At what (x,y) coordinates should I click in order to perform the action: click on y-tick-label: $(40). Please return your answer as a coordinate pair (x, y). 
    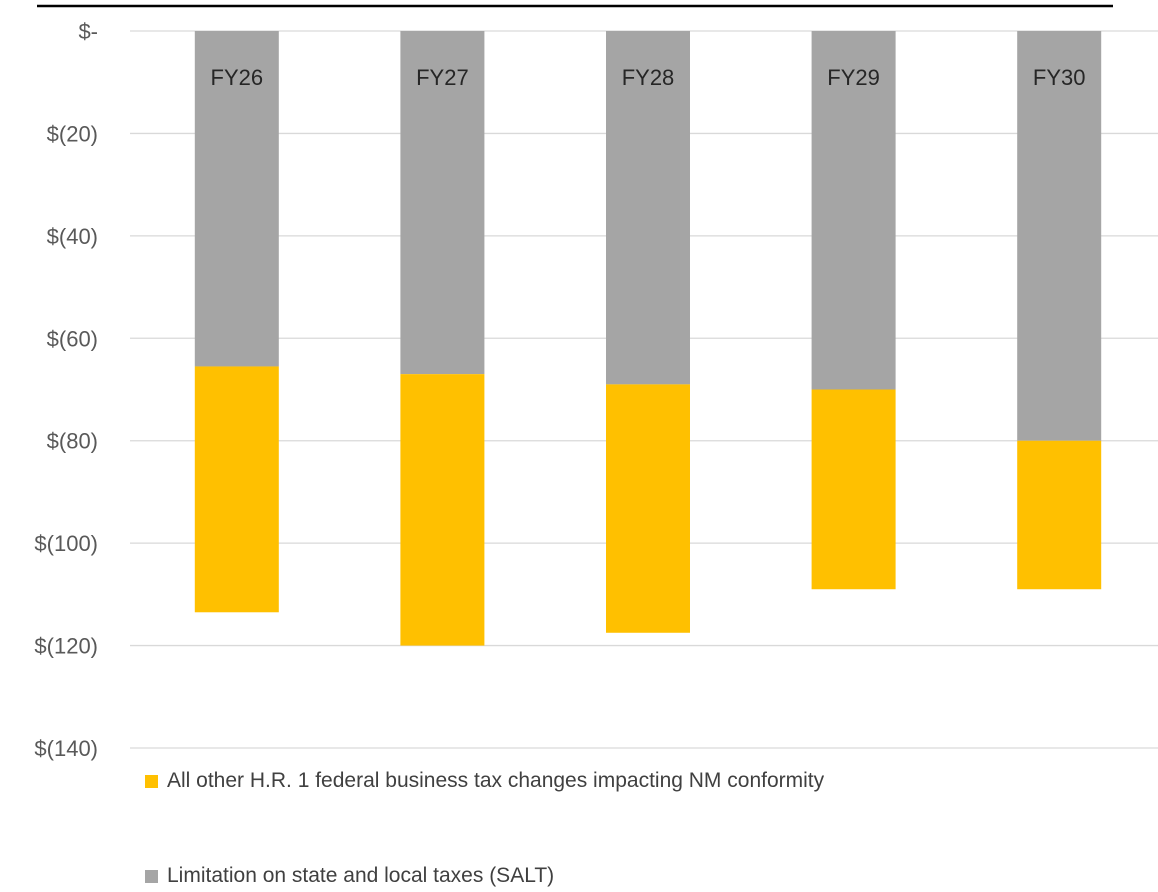
    Looking at the image, I should click on (72, 236).